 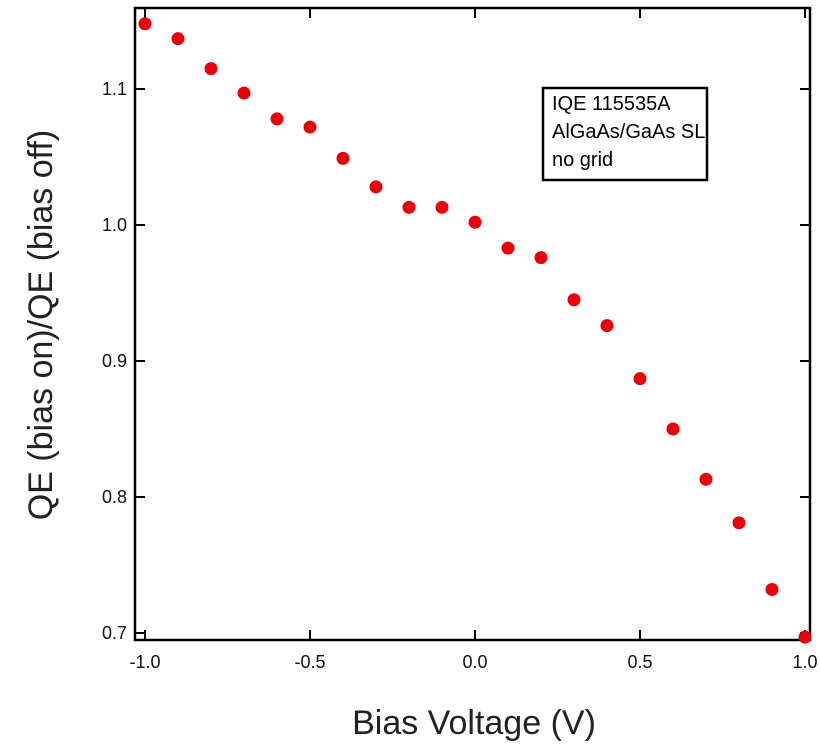 What do you see at coordinates (114, 225) in the screenshot?
I see `y-tick-label: 1.0` at bounding box center [114, 225].